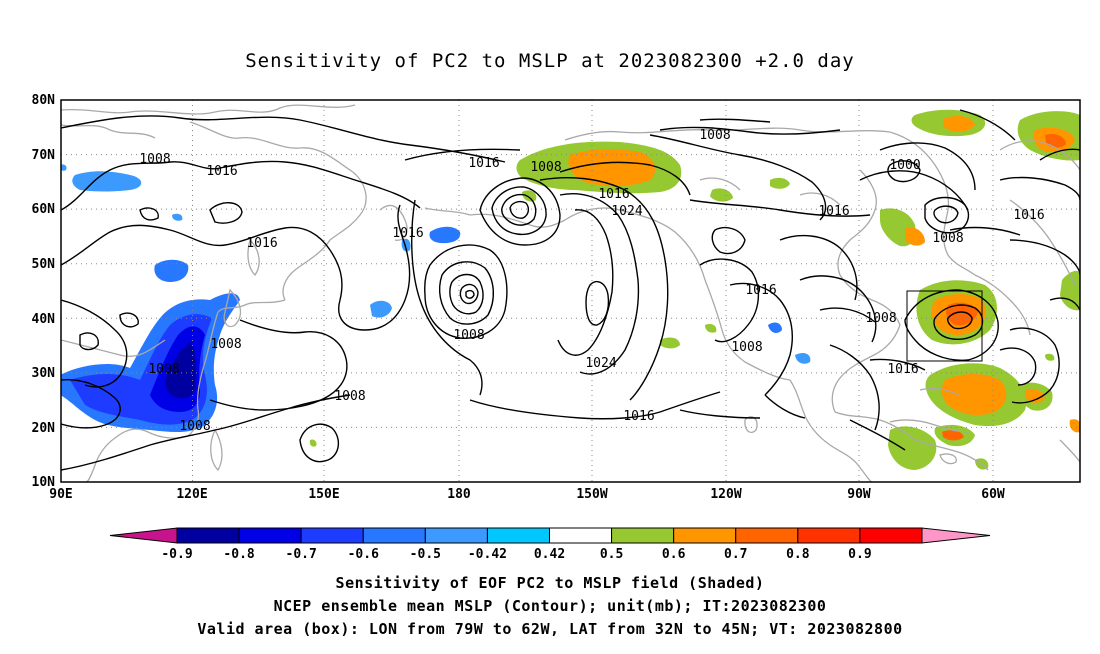 The width and height of the screenshot is (1100, 654). What do you see at coordinates (549, 554) in the screenshot?
I see `colorbar-label: 0.42` at bounding box center [549, 554].